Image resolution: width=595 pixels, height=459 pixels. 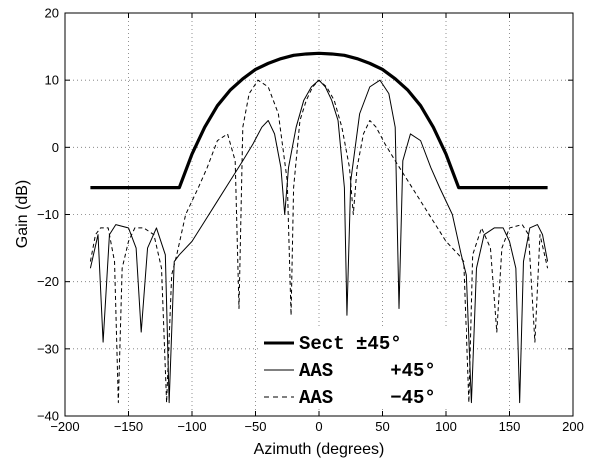 What do you see at coordinates (48, 214) in the screenshot?
I see `y-tick-label: −10` at bounding box center [48, 214].